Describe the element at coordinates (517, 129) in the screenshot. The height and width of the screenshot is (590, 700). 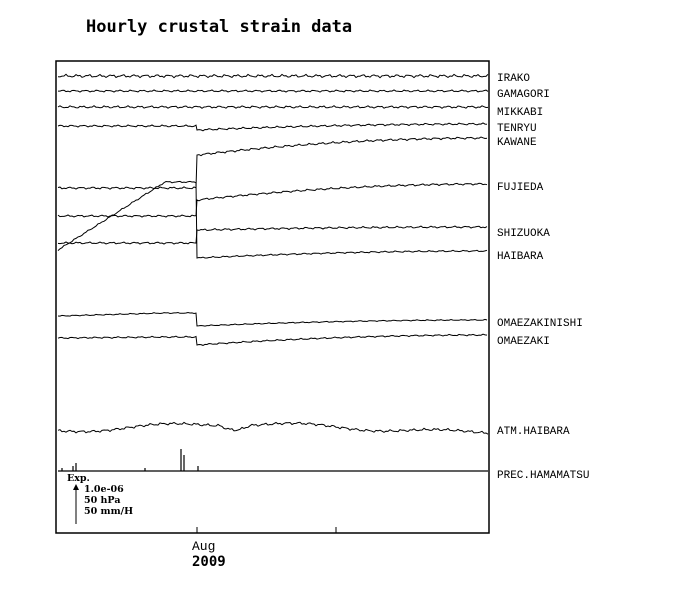
I see `series-label-tenryu: TENRYU` at that location.